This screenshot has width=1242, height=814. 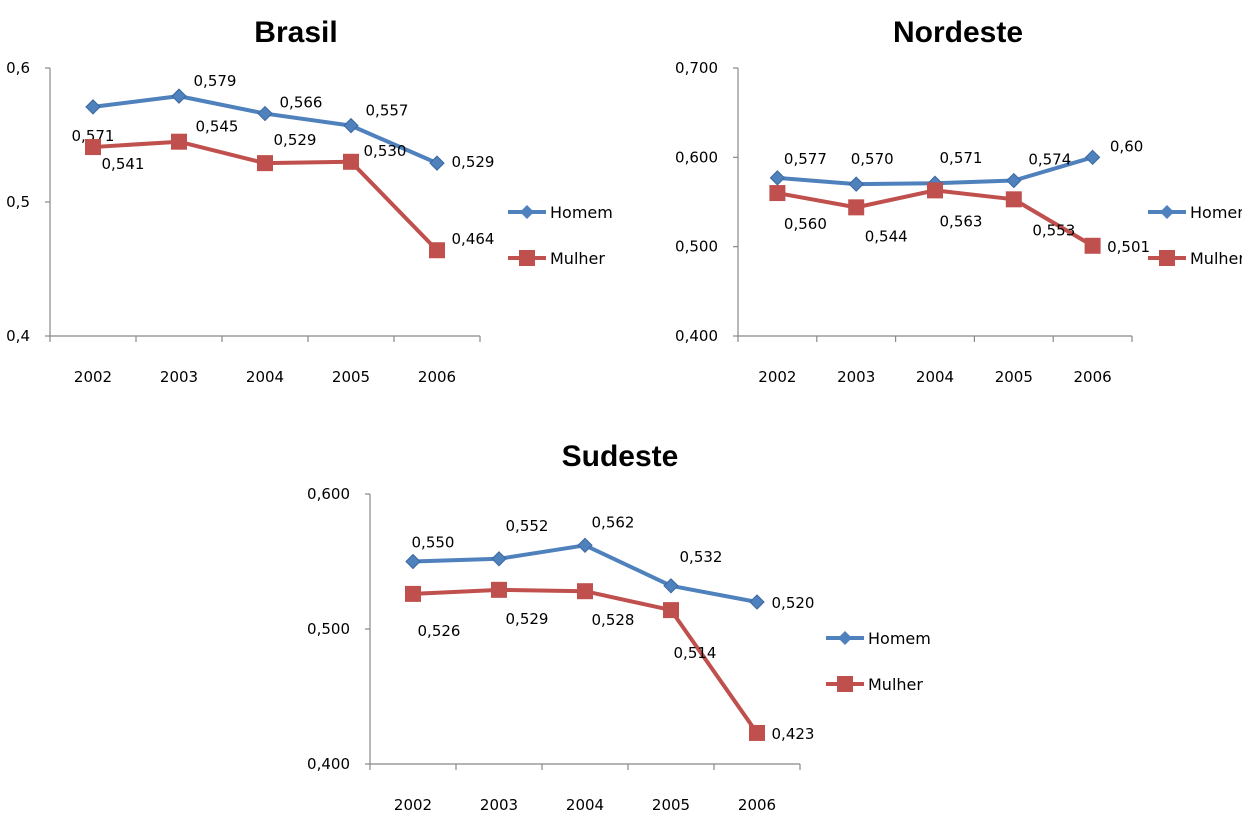 What do you see at coordinates (473, 239) in the screenshot?
I see `data-label-mulher: 0,464` at bounding box center [473, 239].